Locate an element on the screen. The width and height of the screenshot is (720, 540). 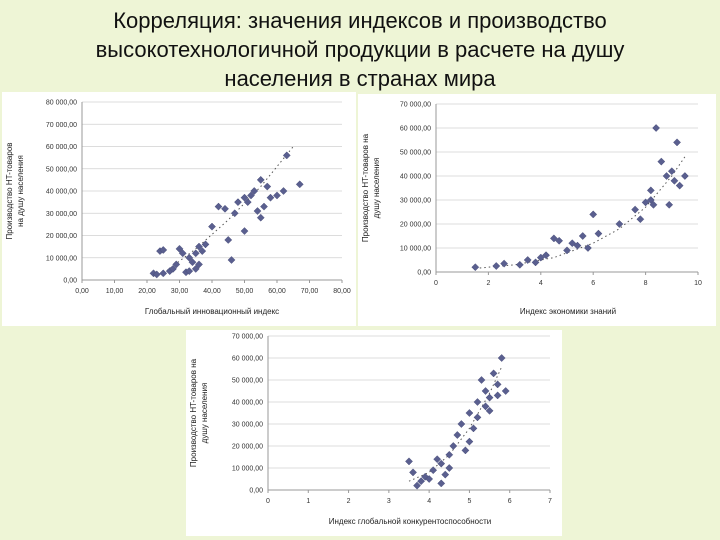
x-tick-label: 80,00 is located at coordinates (342, 291).